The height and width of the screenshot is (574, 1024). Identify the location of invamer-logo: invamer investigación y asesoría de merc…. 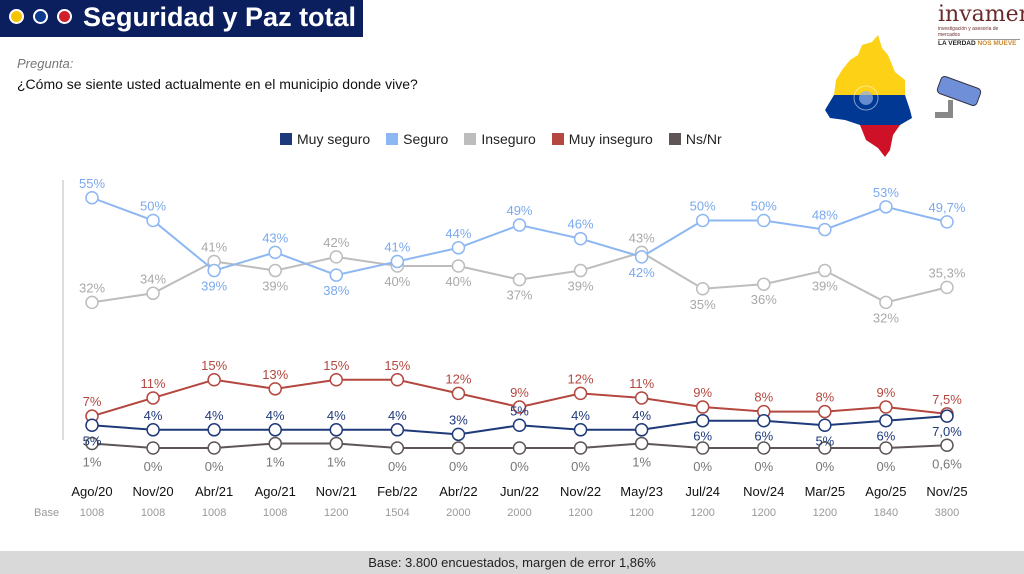
(981, 25).